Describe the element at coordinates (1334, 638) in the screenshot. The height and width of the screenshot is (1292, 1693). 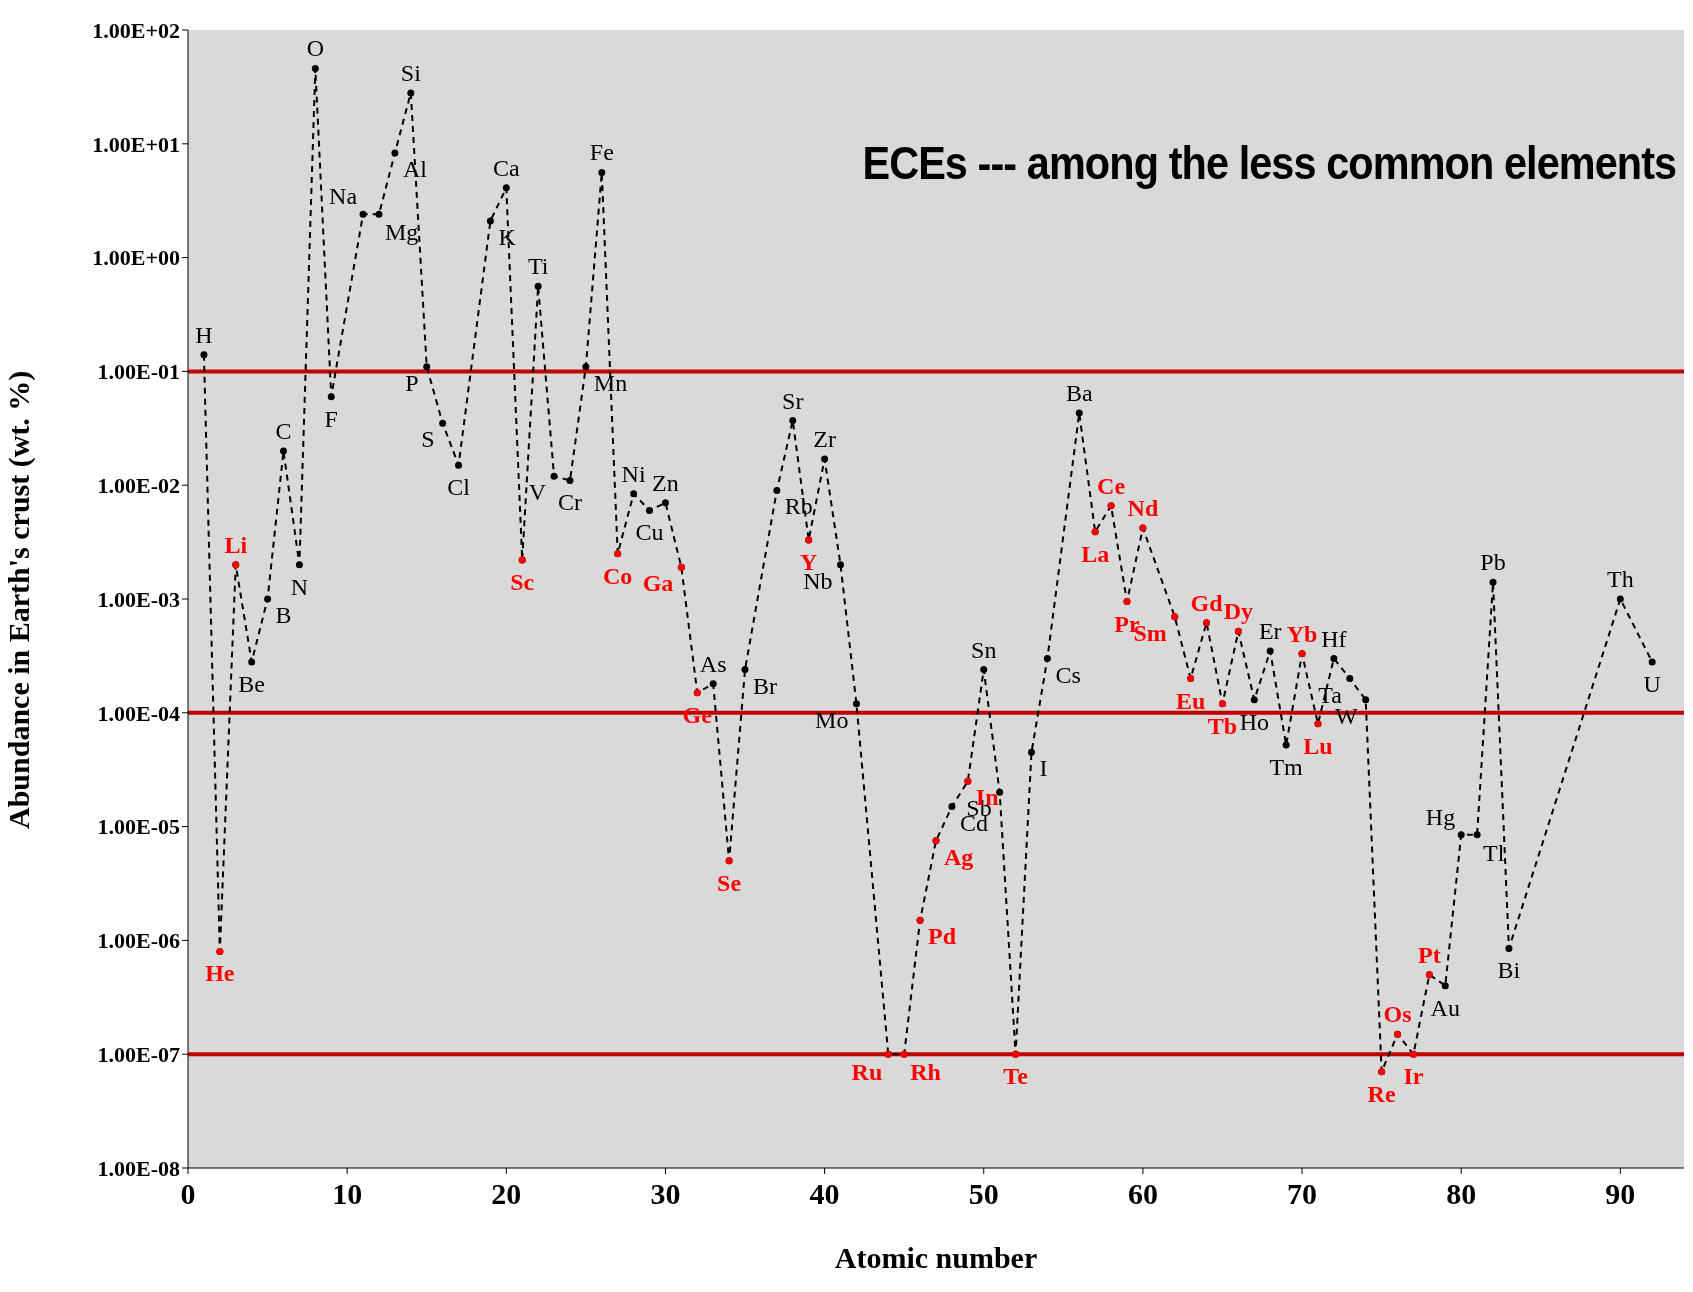
I see `data-label: Hf` at that location.